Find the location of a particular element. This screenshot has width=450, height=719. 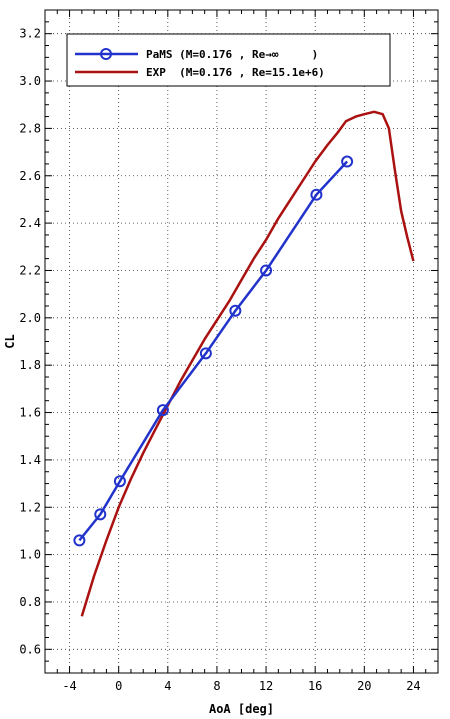

x-tick-label: -4 is located at coordinates (69, 686).